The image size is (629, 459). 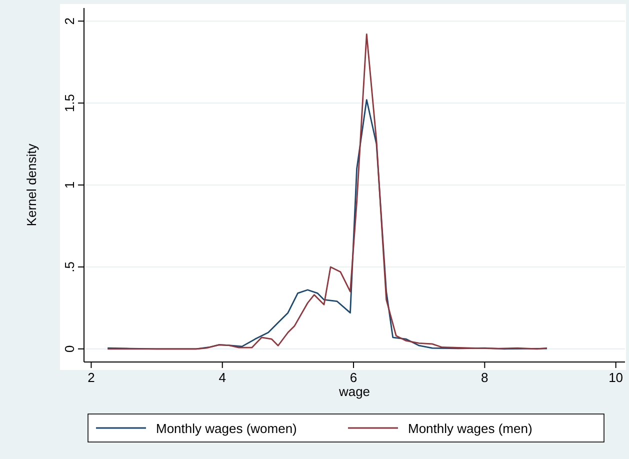 What do you see at coordinates (354, 391) in the screenshot?
I see `x-axis-title: wage` at bounding box center [354, 391].